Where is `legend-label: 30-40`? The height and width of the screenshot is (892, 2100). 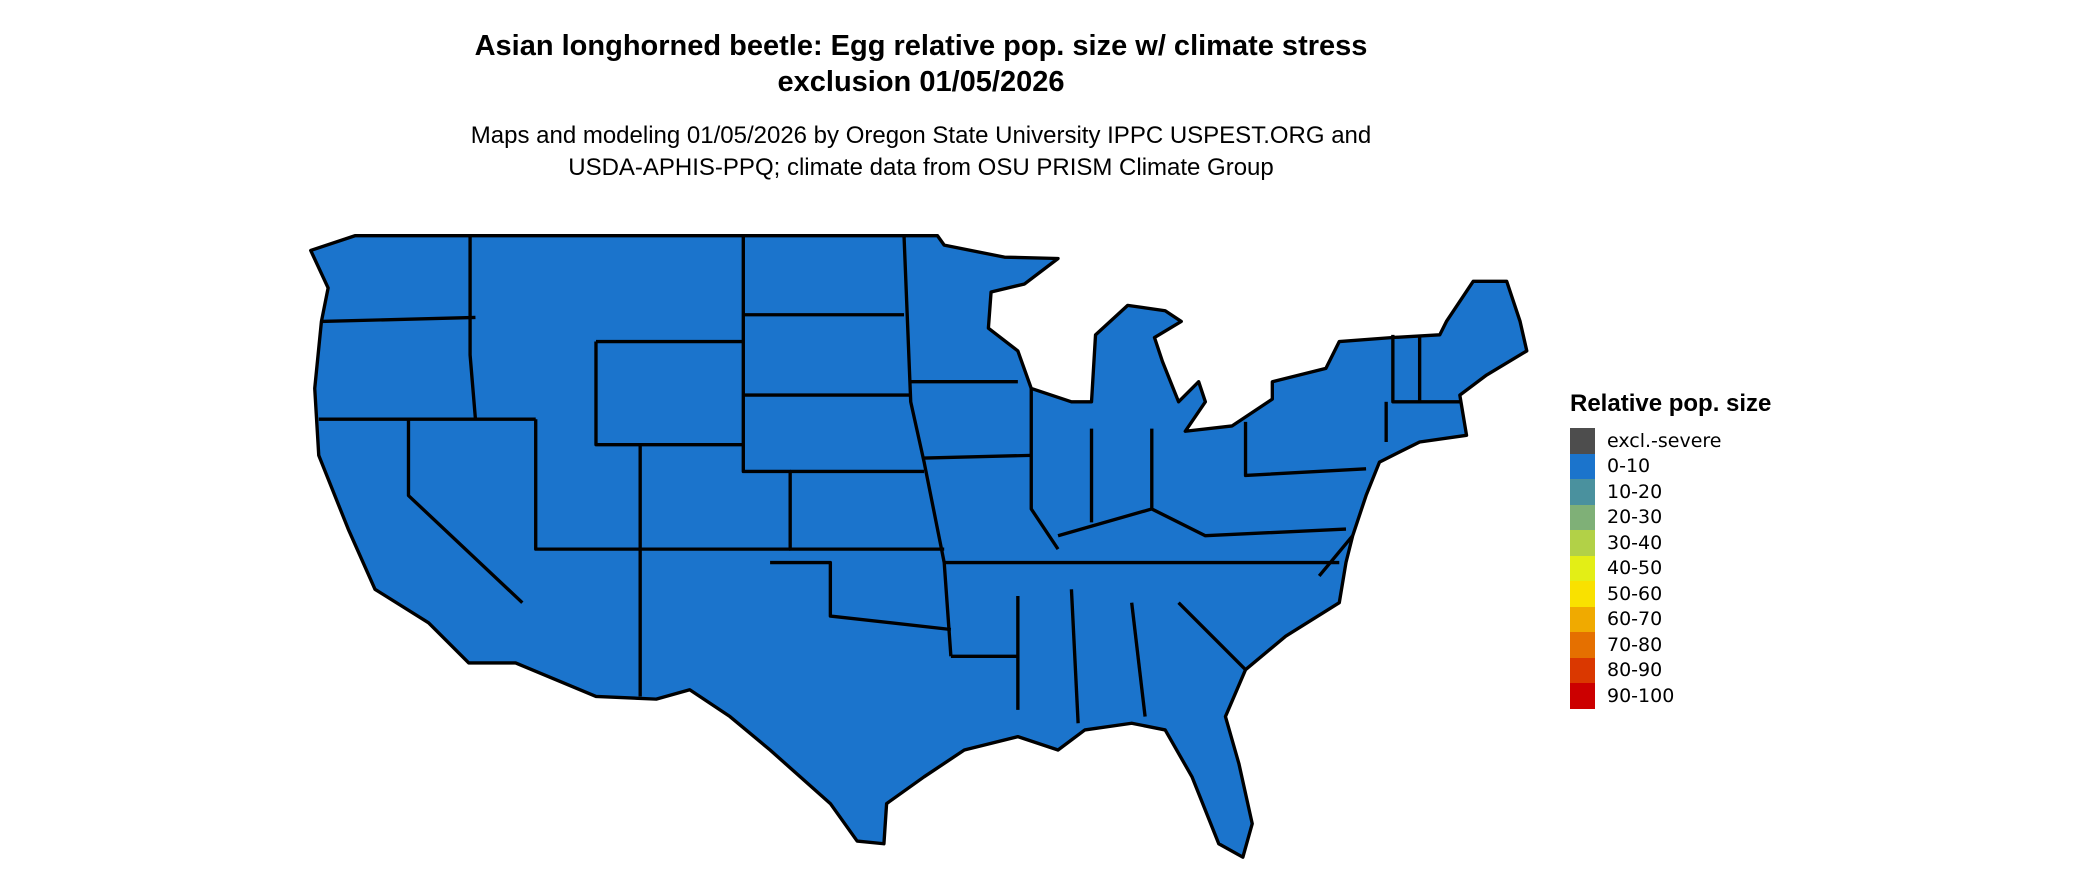
legend-label: 30-40 is located at coordinates (1635, 542).